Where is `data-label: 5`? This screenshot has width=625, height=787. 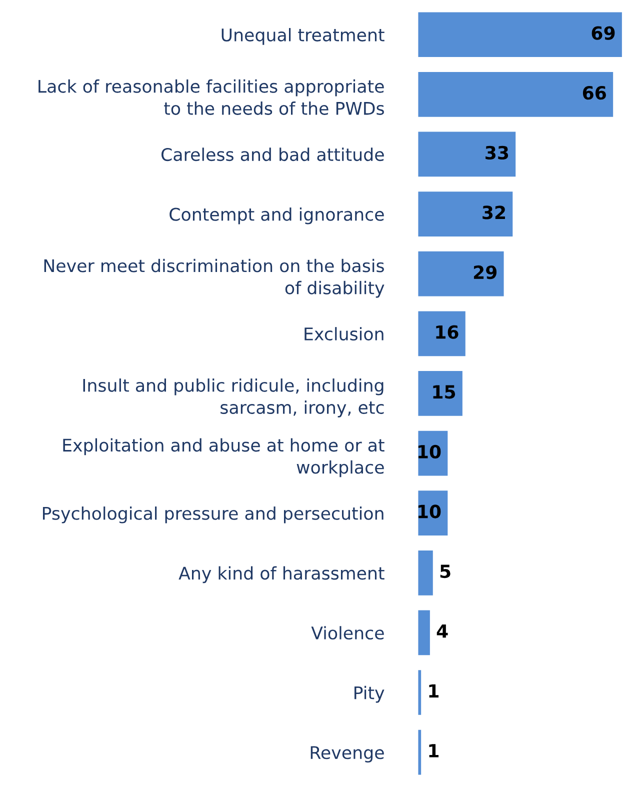
data-label: 5 is located at coordinates (445, 571).